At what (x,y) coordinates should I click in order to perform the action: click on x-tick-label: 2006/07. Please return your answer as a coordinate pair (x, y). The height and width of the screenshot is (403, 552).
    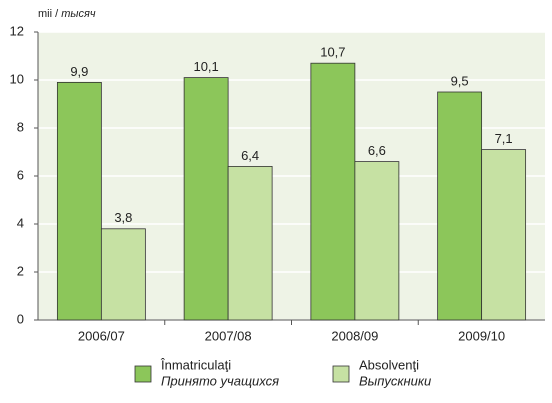
    Looking at the image, I should click on (101, 335).